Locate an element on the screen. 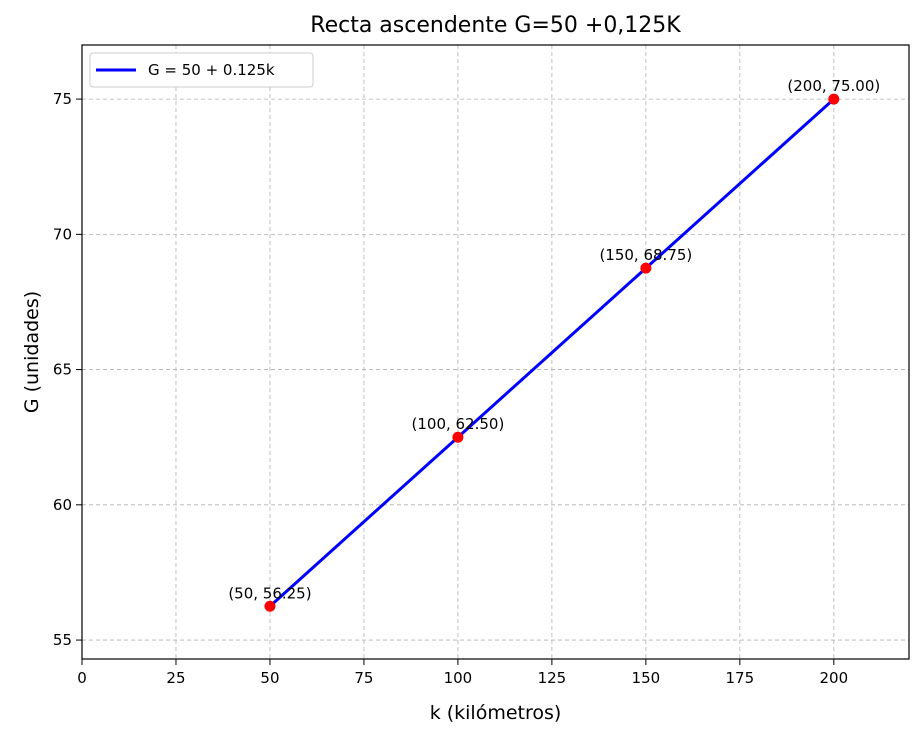  x-tick-label: 150 is located at coordinates (646, 678).